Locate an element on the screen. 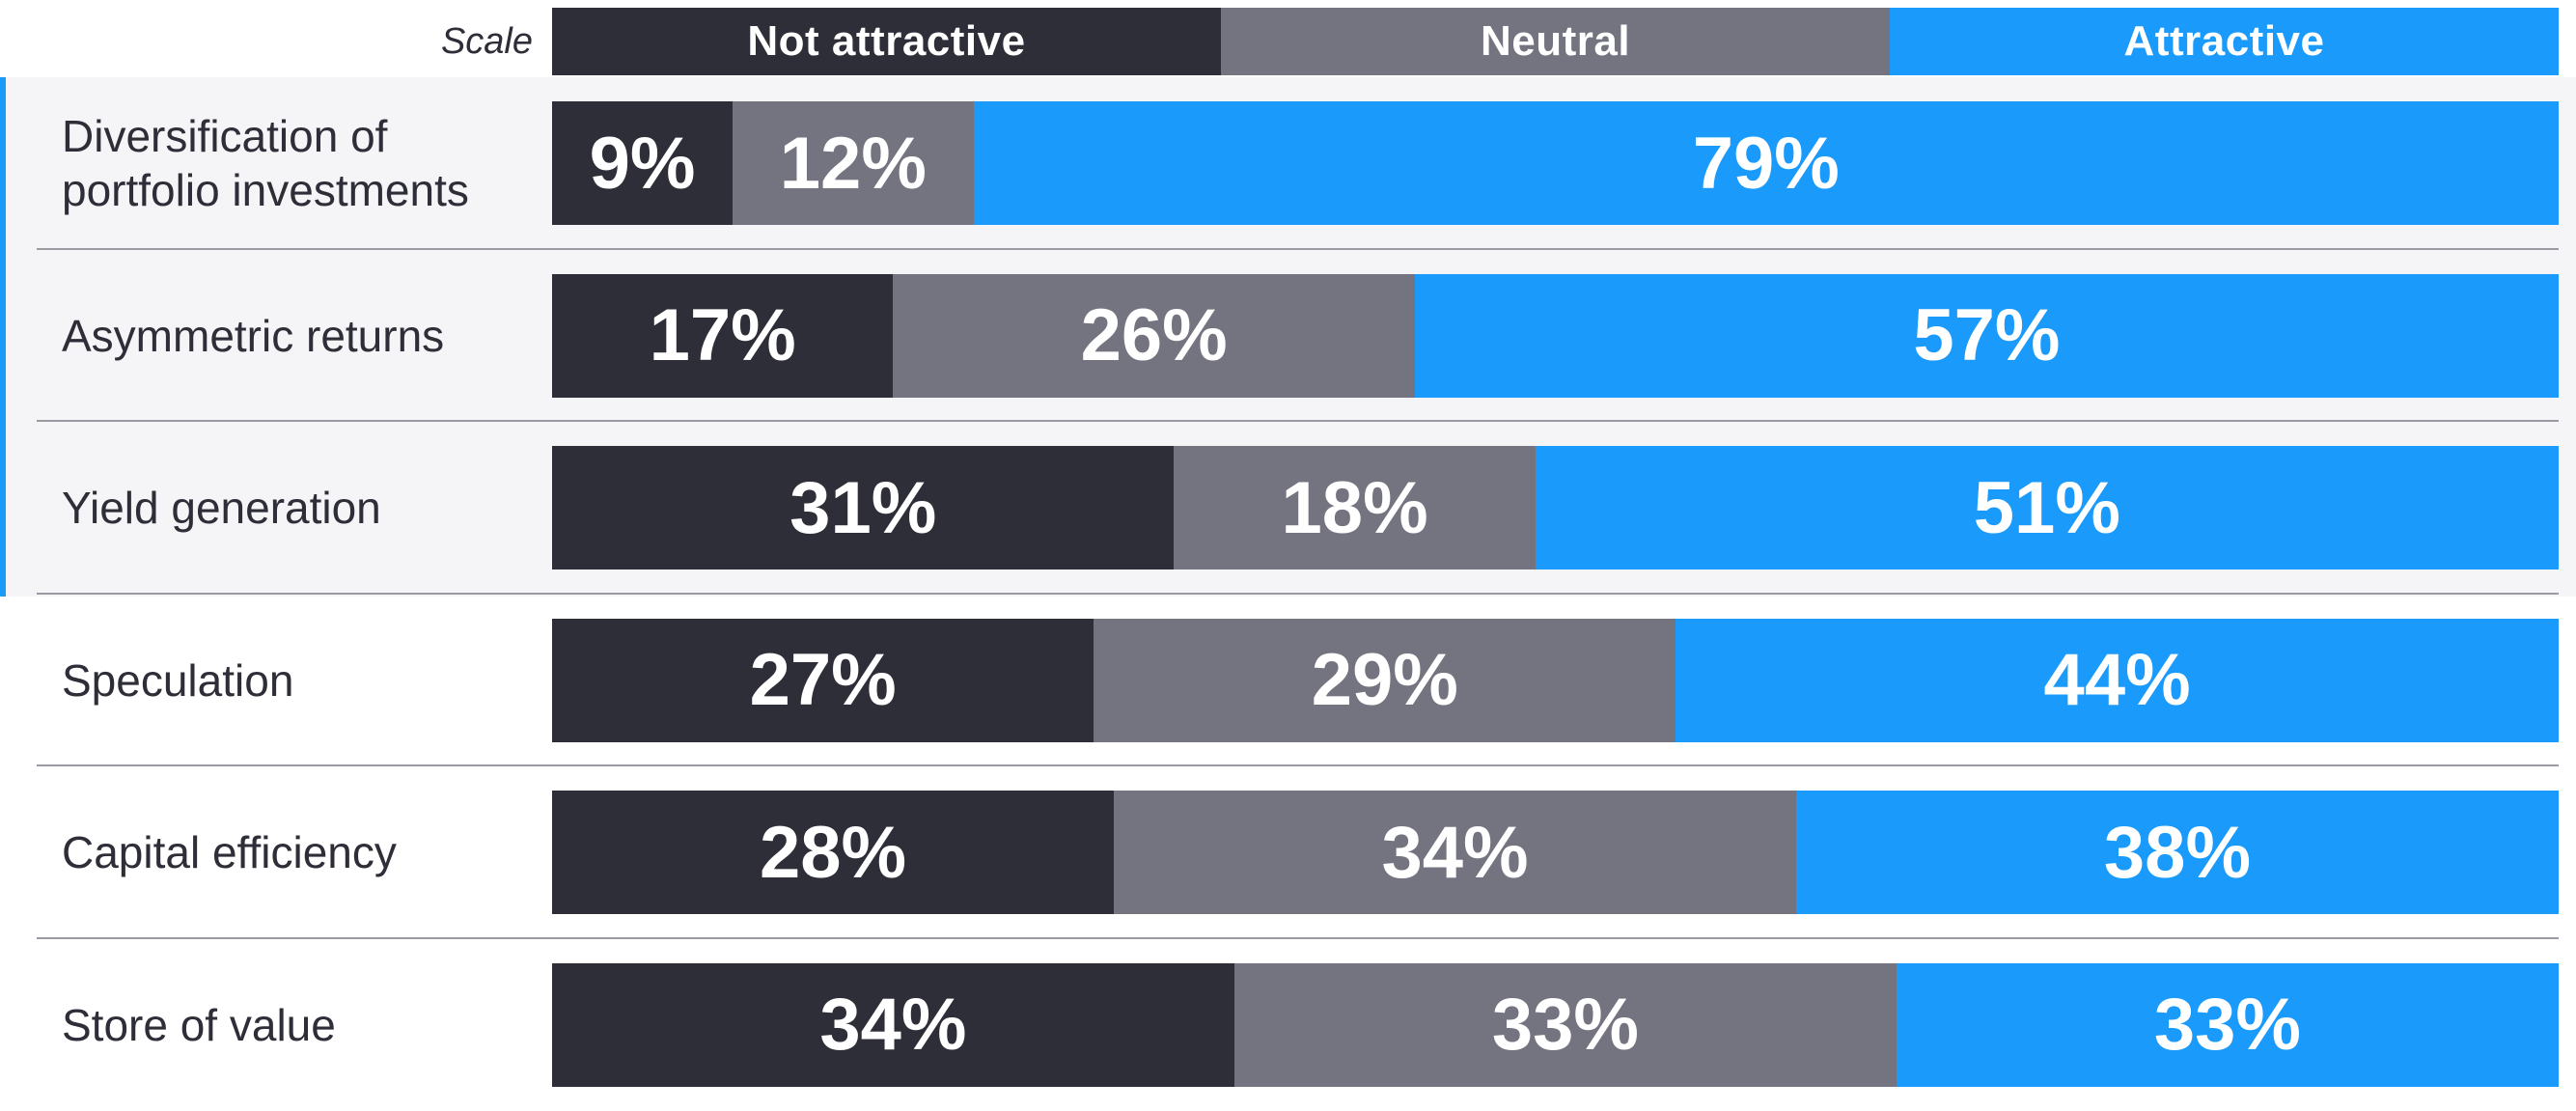 The image size is (2576, 1111). bar-segment-not-attractive: 17% is located at coordinates (722, 336).